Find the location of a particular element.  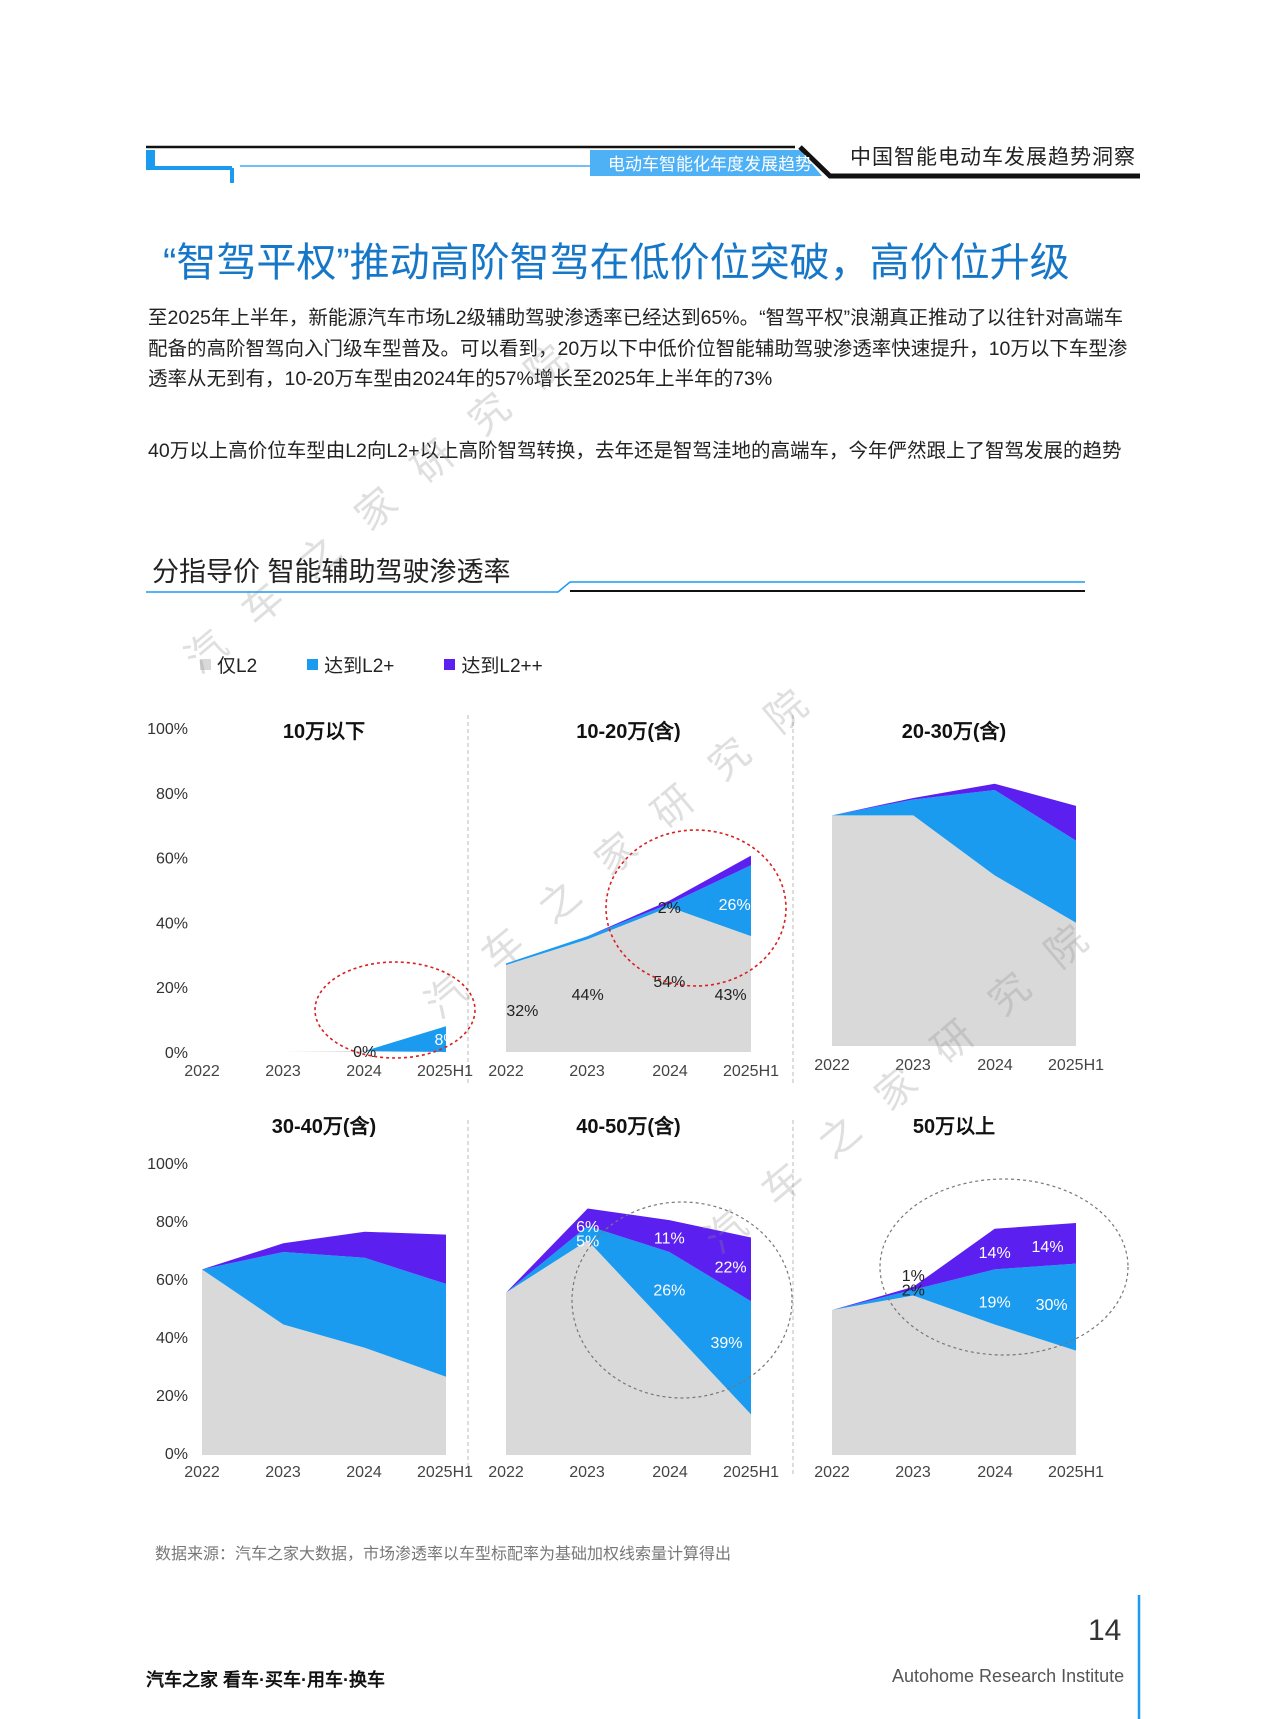

chart-title: 40-50万(含) is located at coordinates (628, 1126).